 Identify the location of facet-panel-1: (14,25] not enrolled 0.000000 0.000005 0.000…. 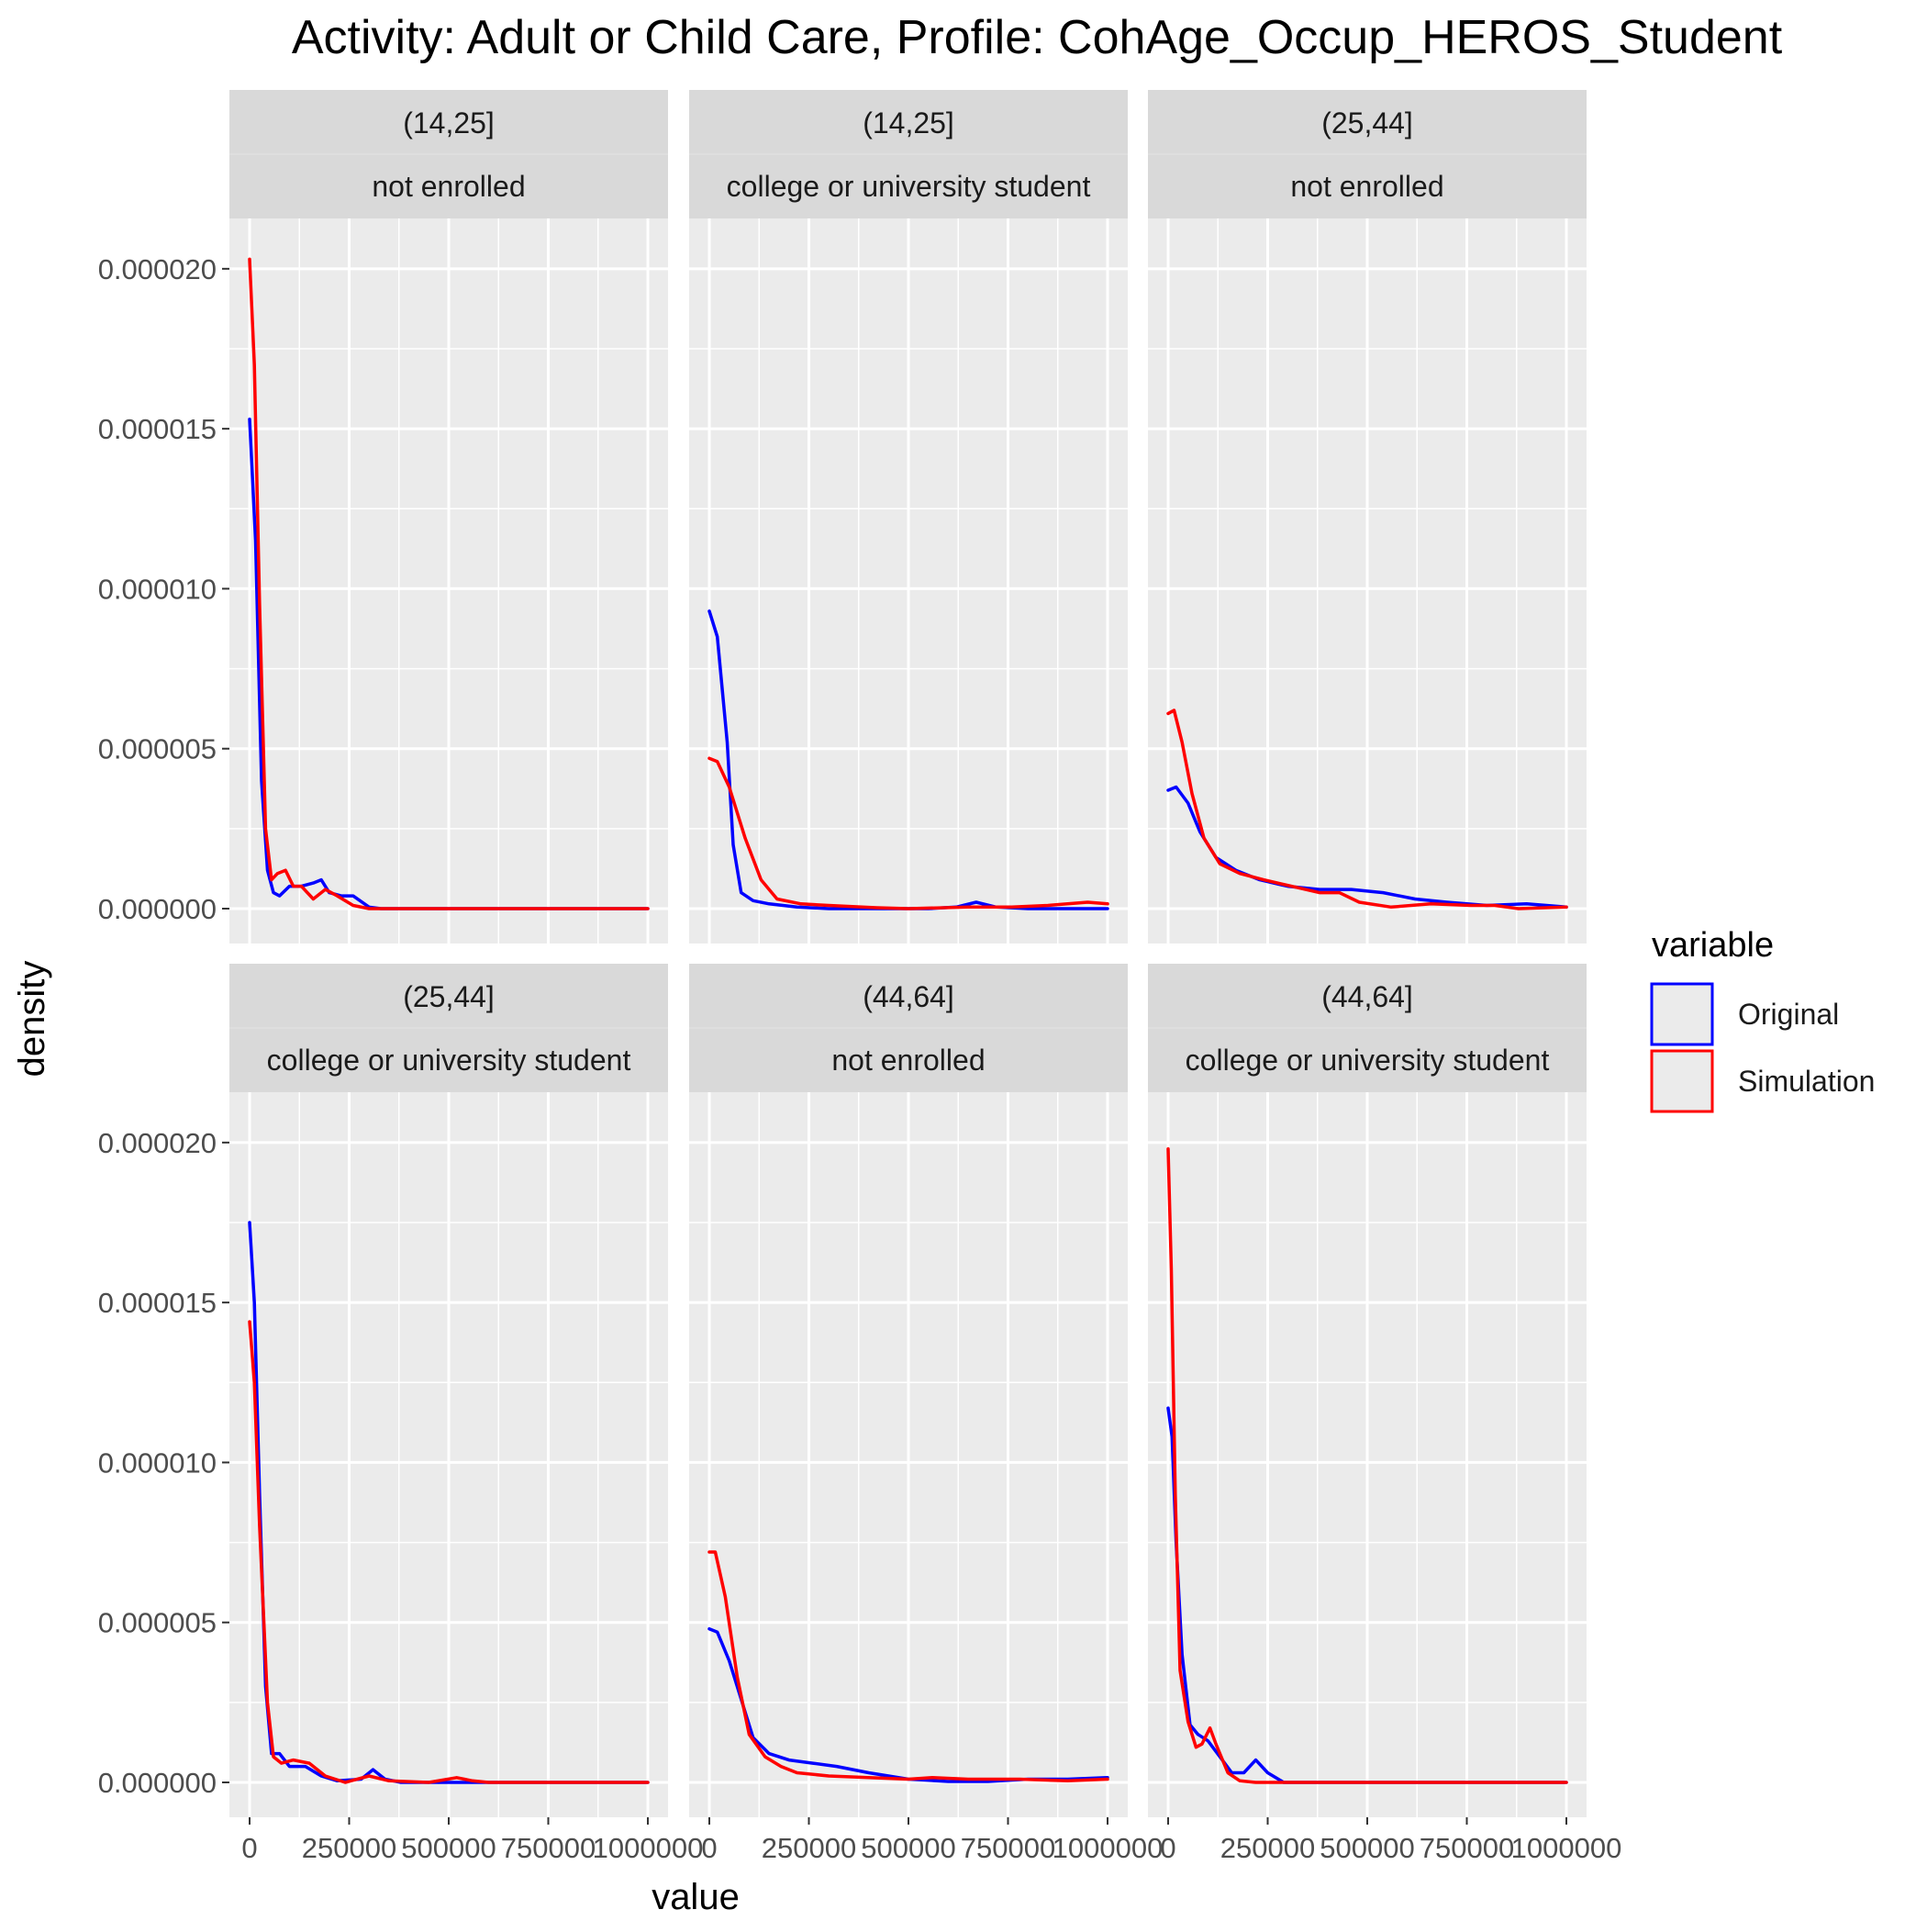
(383, 517).